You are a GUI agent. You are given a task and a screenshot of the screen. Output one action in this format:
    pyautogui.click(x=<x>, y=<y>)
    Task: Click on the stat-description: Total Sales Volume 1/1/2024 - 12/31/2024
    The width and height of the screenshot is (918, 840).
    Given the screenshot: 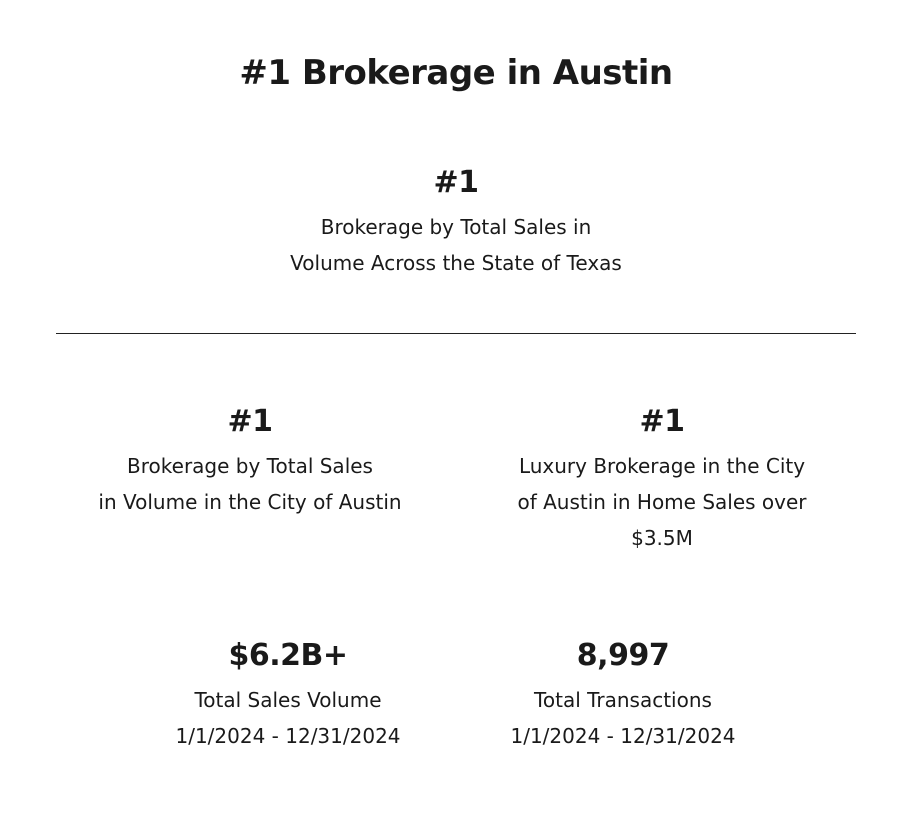 What is the action you would take?
    pyautogui.click(x=288, y=718)
    